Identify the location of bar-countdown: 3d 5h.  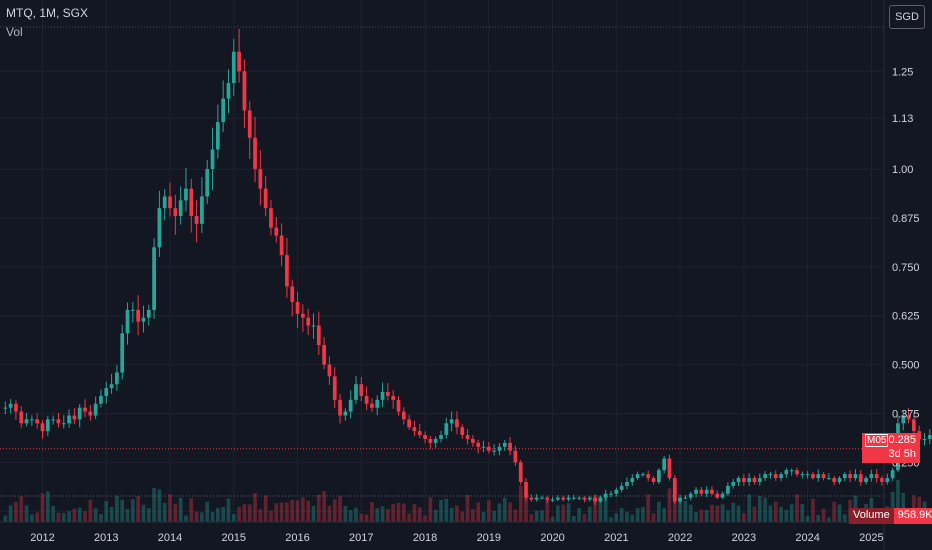
(902, 454).